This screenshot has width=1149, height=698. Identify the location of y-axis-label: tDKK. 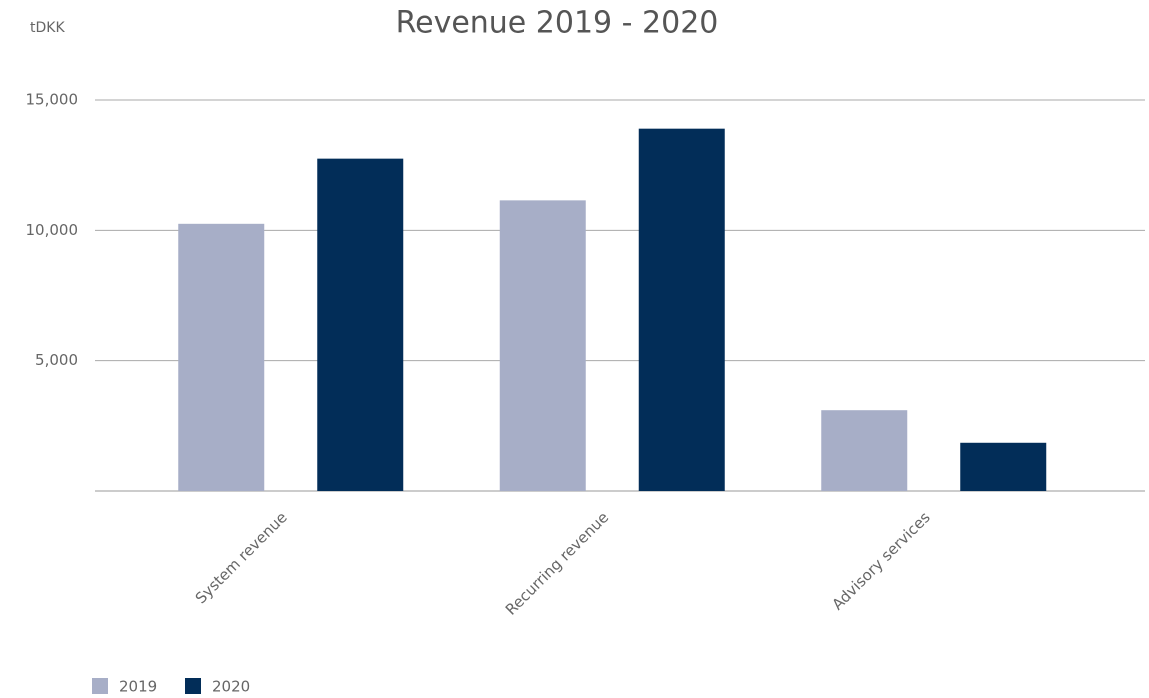
(47, 28).